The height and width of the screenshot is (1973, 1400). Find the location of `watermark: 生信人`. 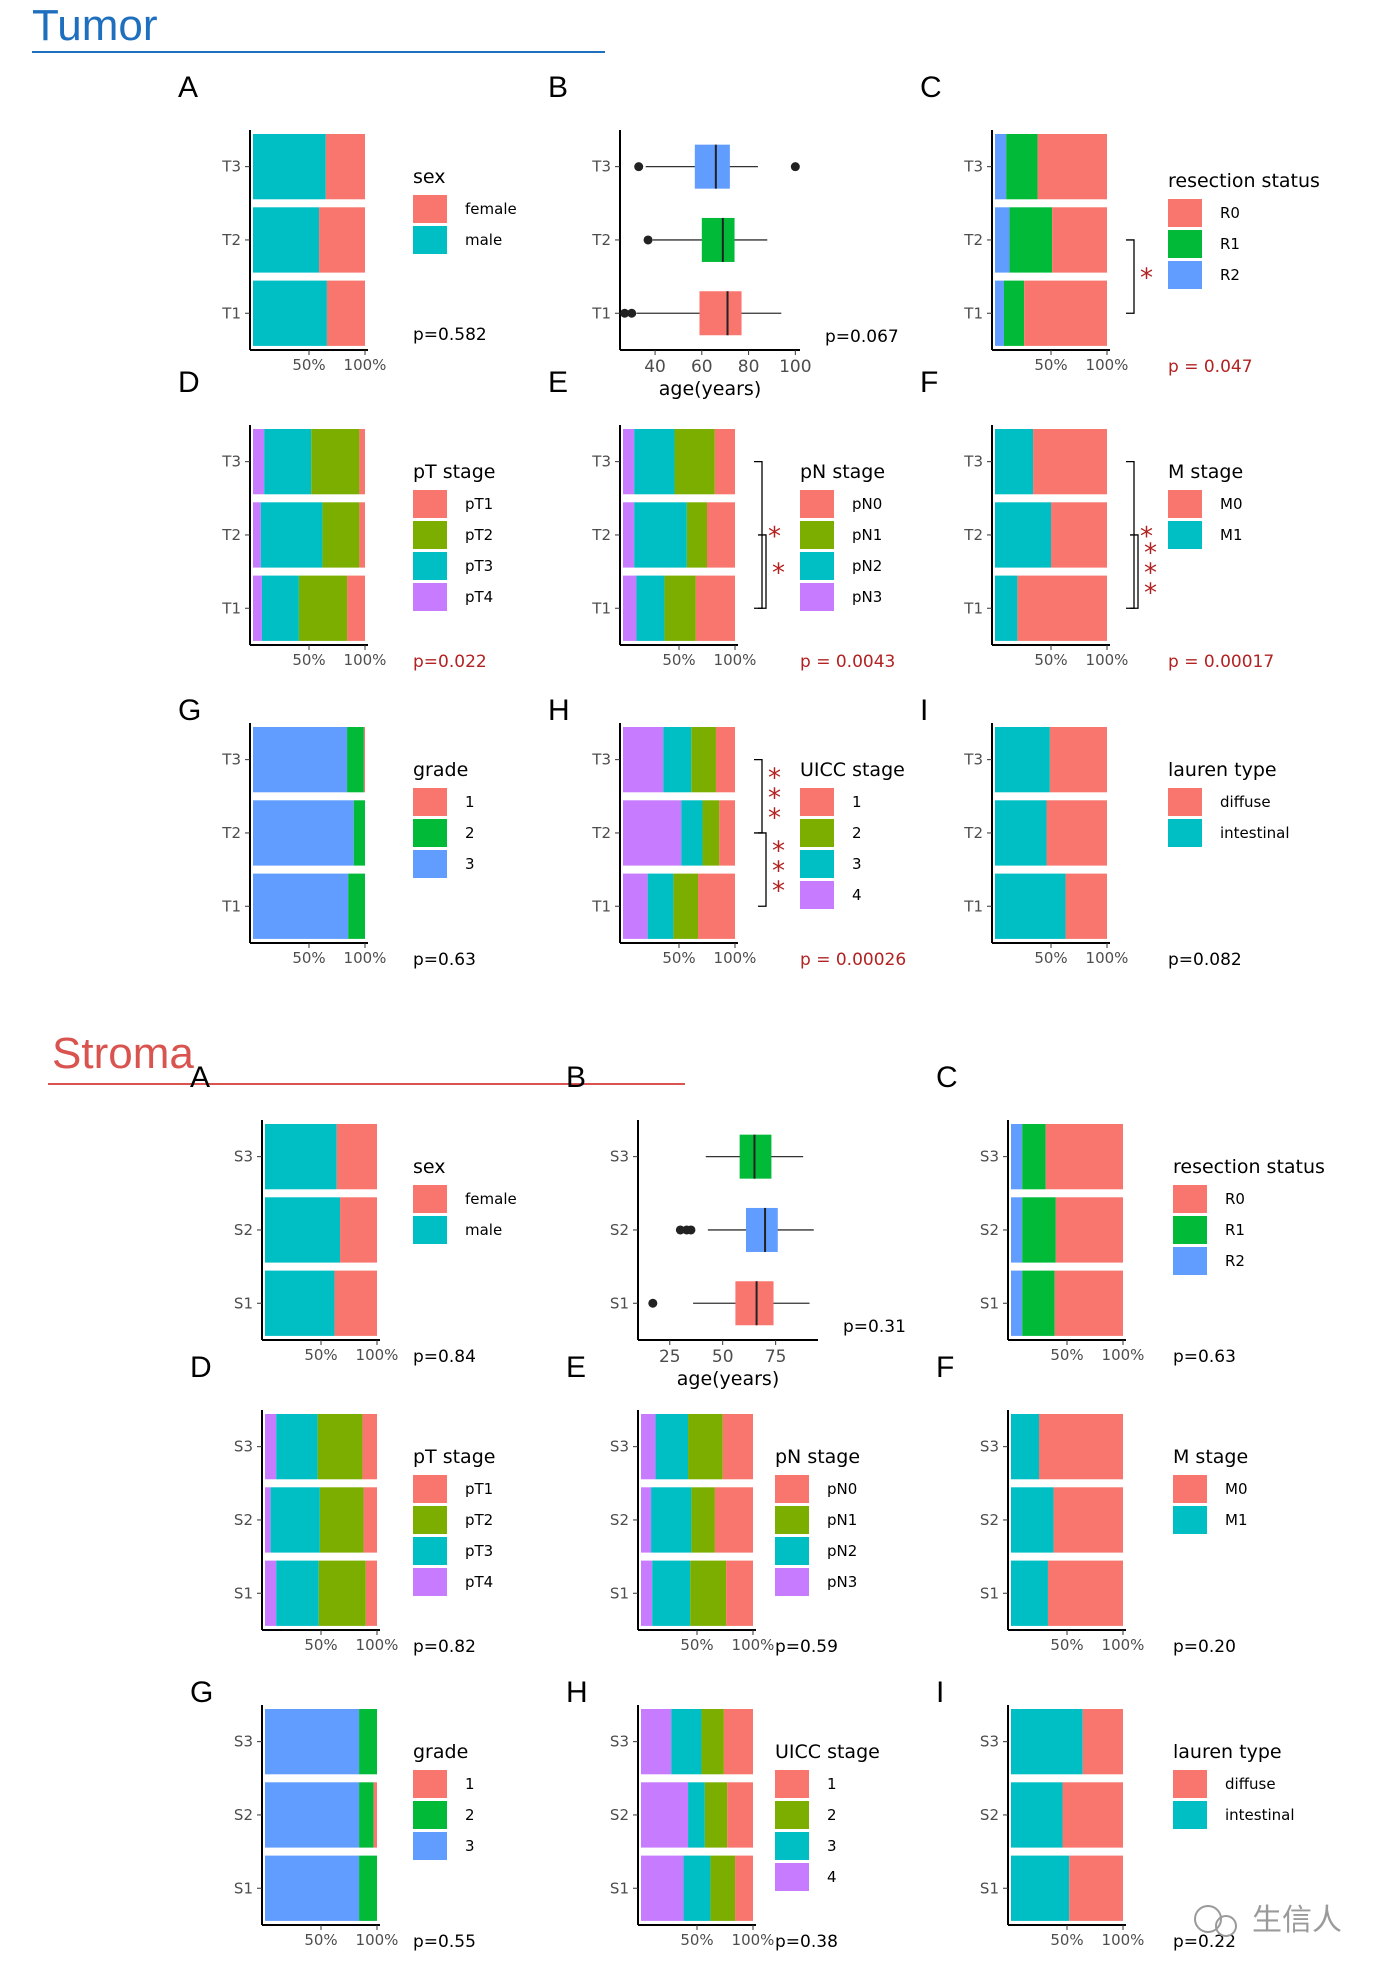

watermark: 生信人 is located at coordinates (1268, 1920).